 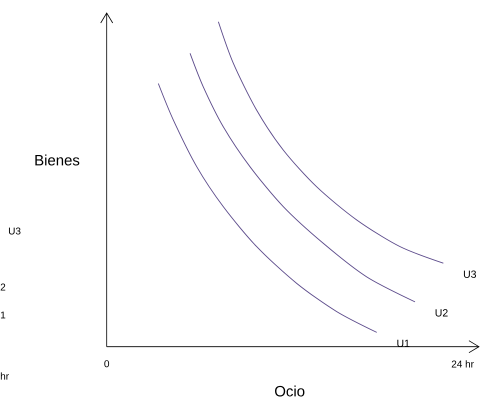 What do you see at coordinates (463, 364) in the screenshot?
I see `x-tick-label: 24 hr` at bounding box center [463, 364].